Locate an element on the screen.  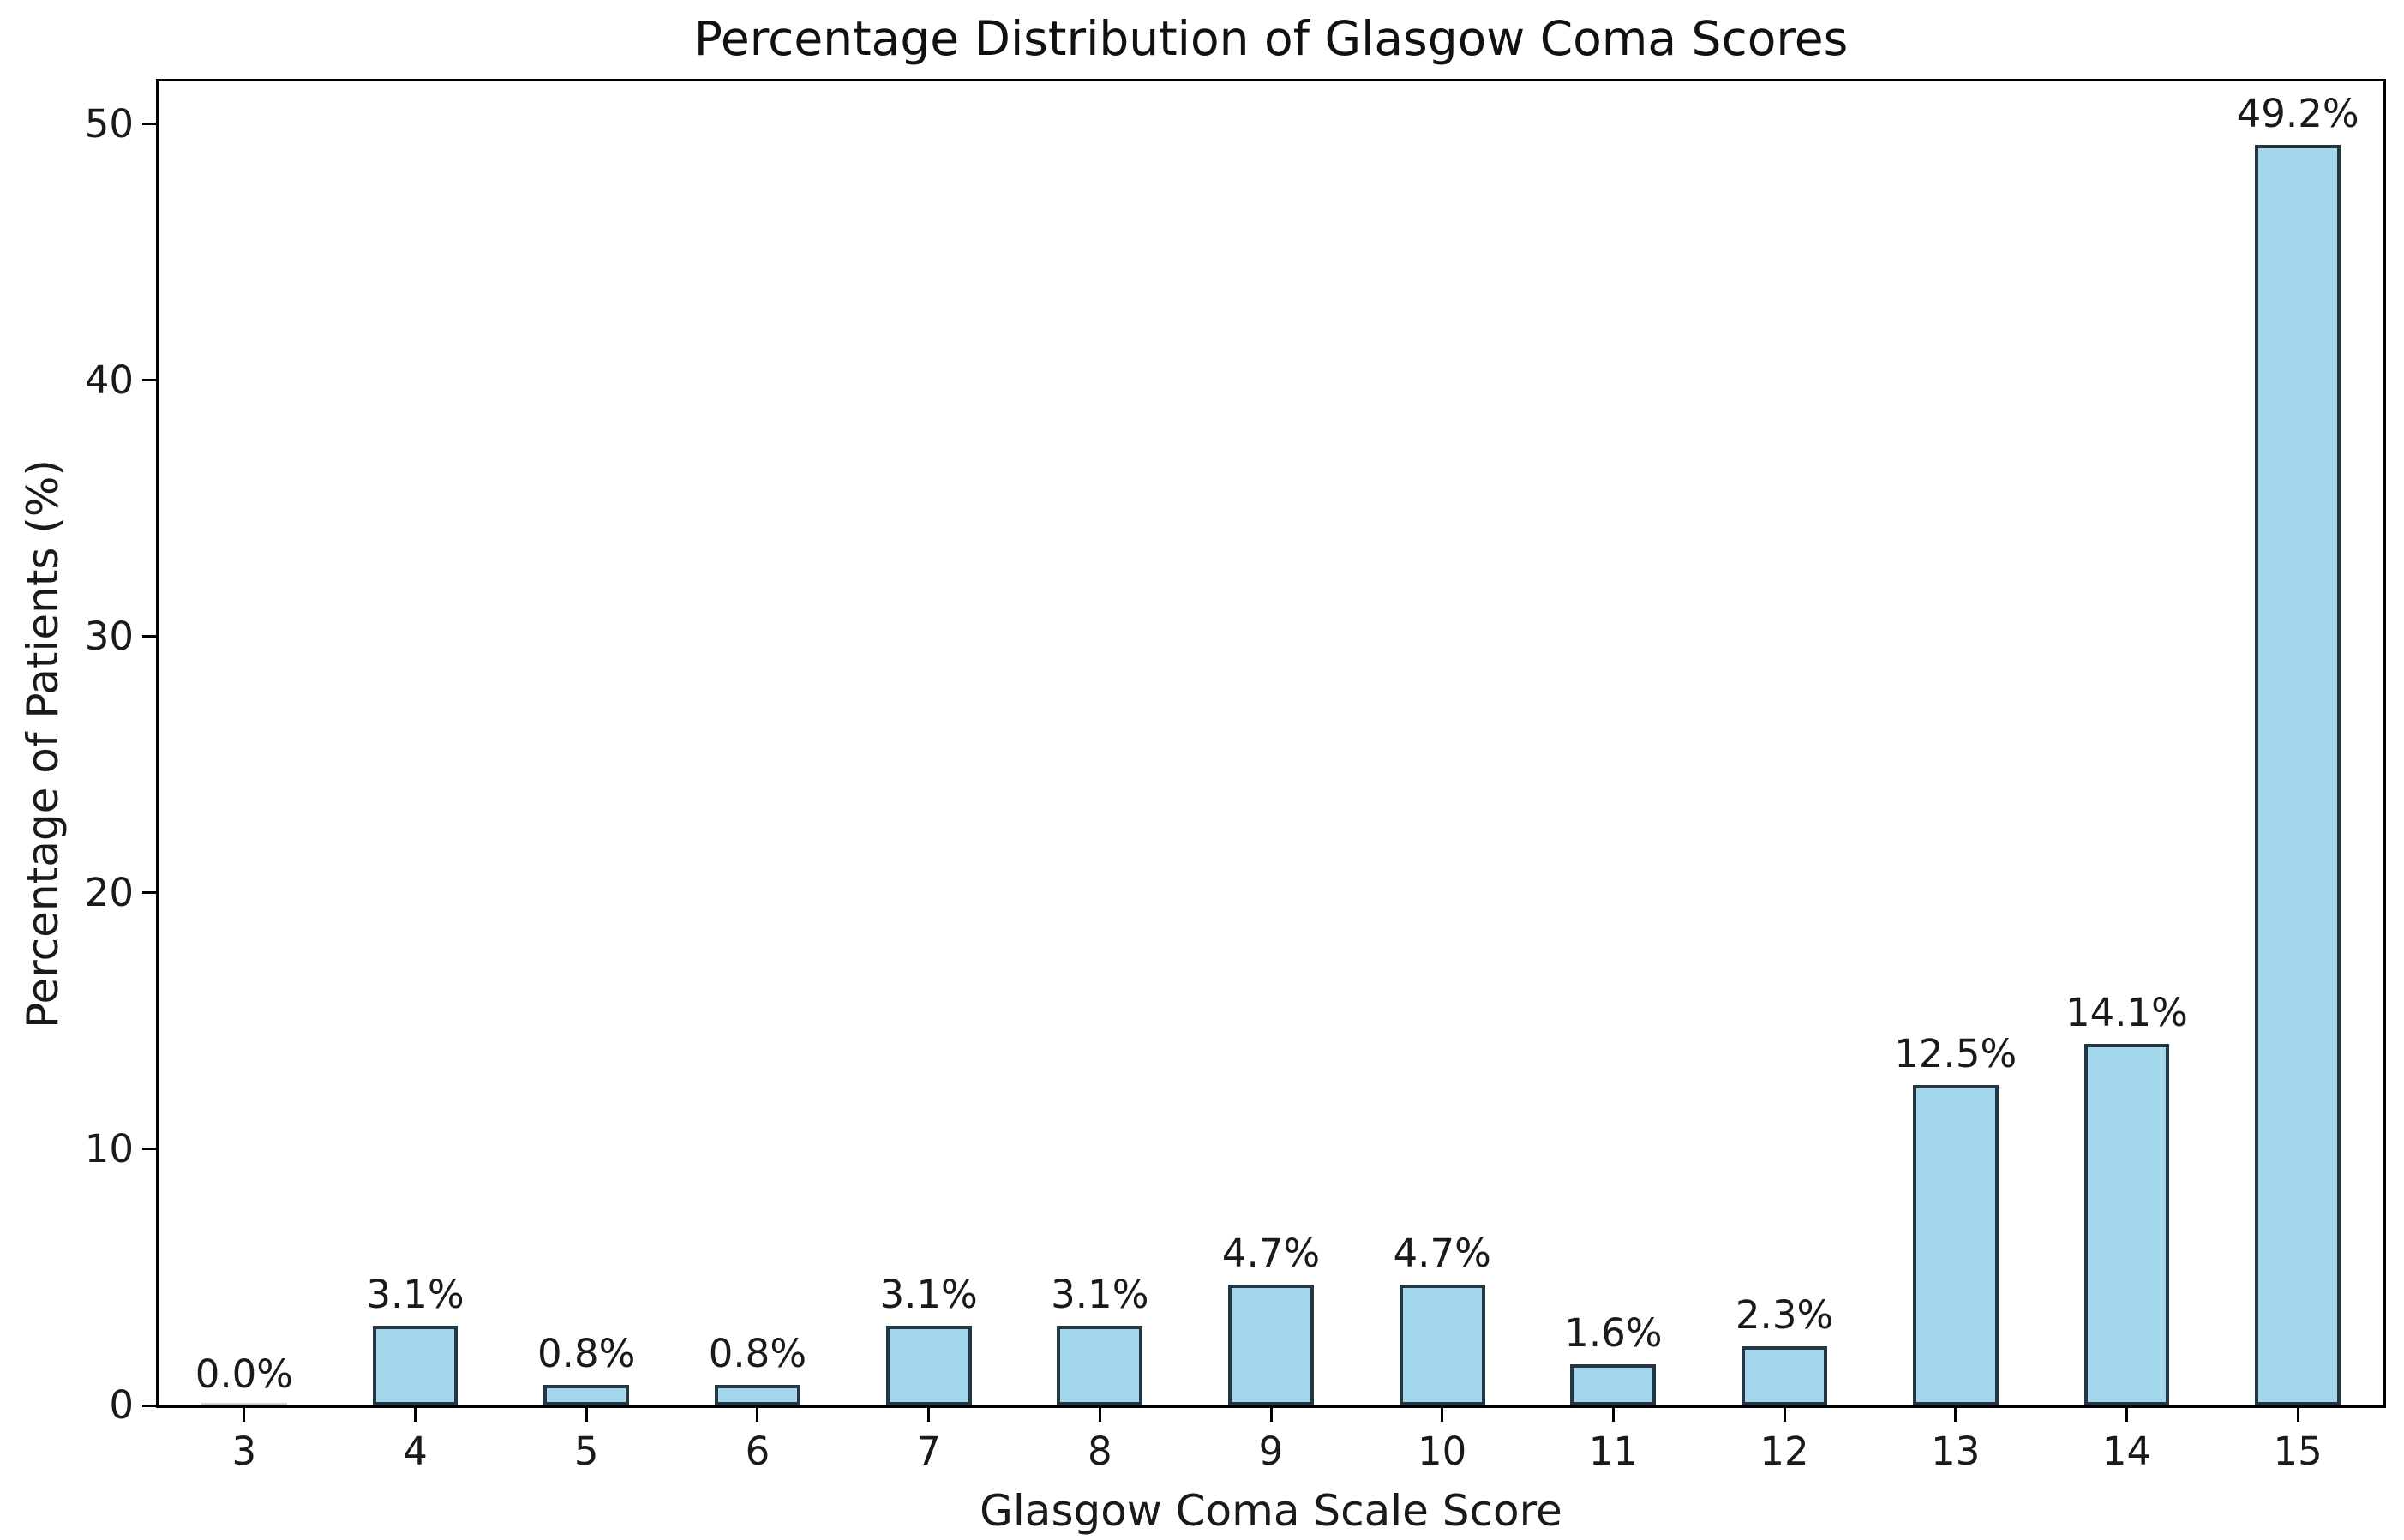
bar-value-label: 0.0% is located at coordinates (245, 1374).